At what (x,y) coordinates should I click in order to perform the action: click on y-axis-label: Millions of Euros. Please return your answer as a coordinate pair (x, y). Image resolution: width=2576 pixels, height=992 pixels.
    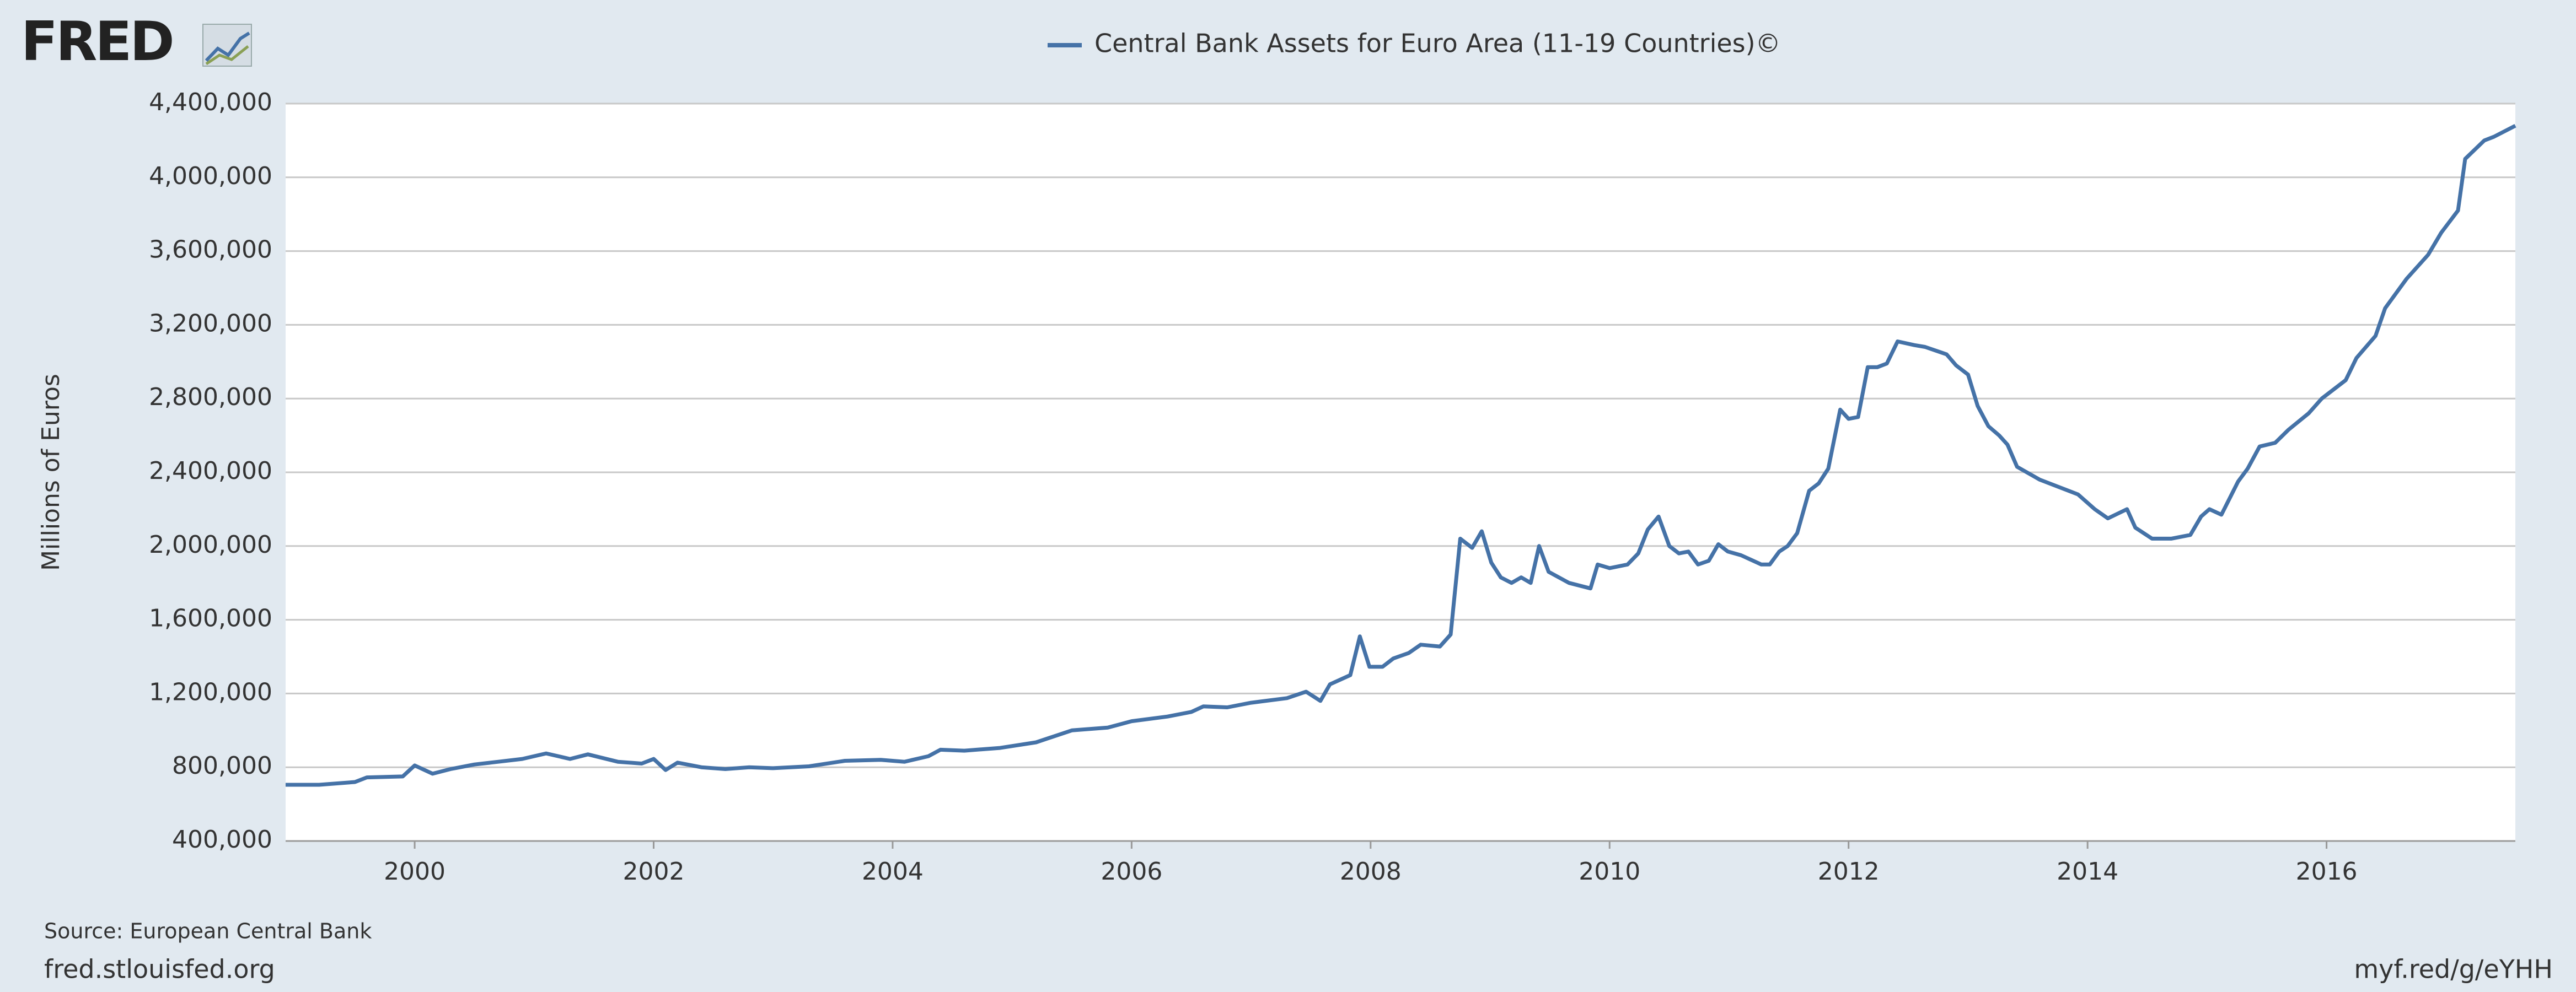
    Looking at the image, I should click on (51, 472).